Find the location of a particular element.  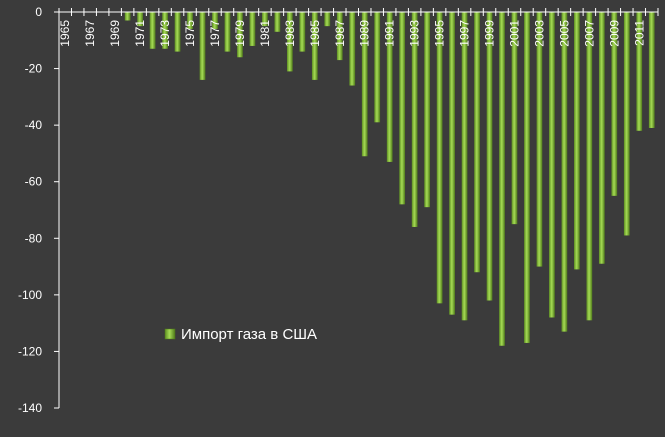

y-tick-label: 0 is located at coordinates (38, 12).